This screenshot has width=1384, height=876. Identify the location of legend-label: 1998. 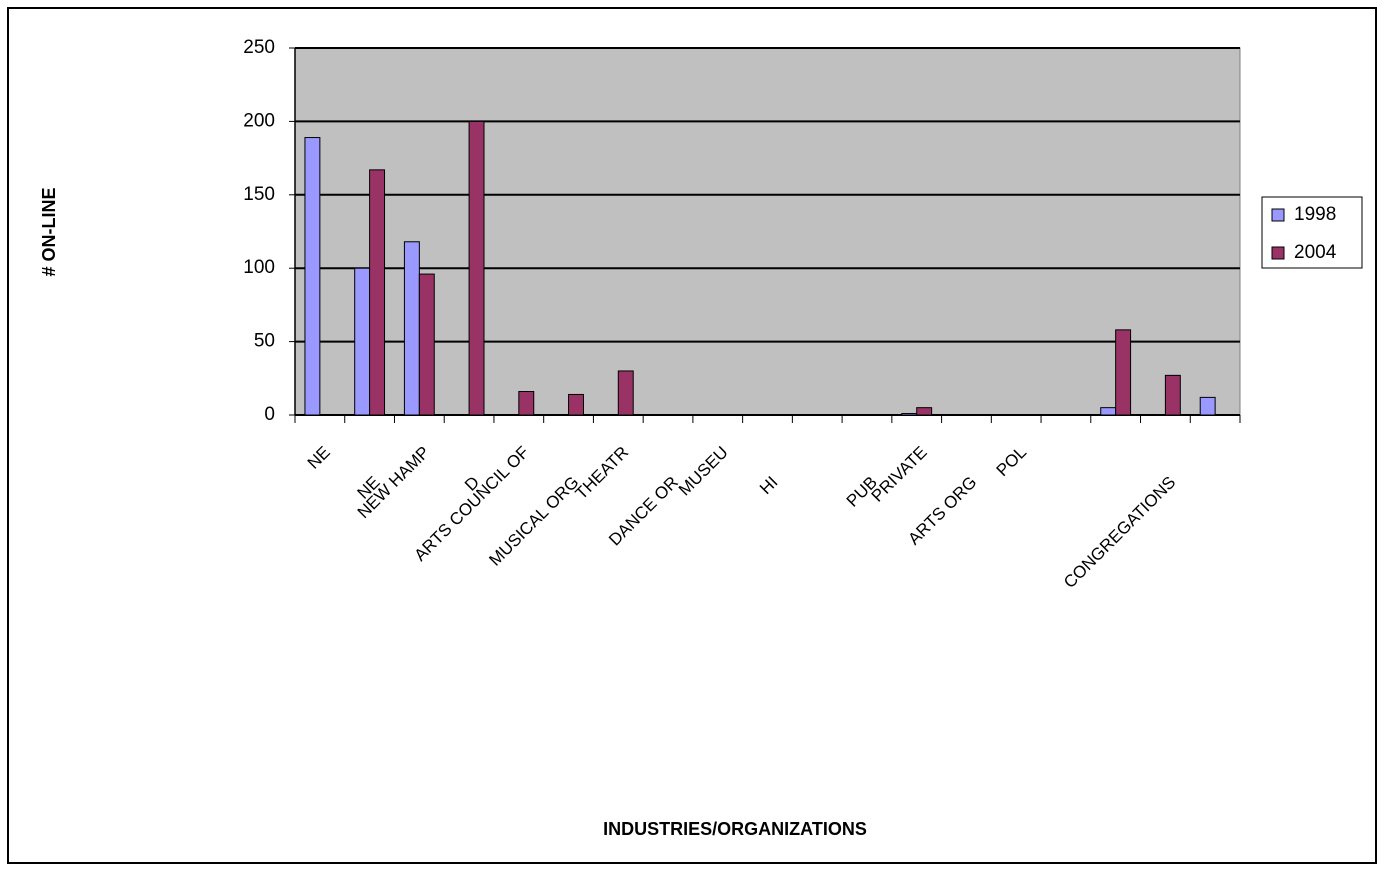
(1315, 214).